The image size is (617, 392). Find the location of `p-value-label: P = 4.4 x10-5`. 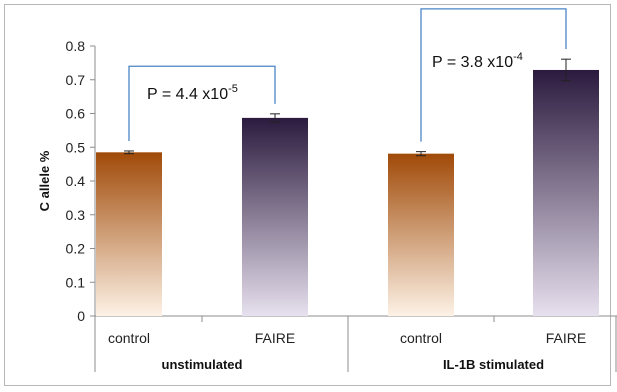

p-value-label: P = 4.4 x10-5 is located at coordinates (192, 93).